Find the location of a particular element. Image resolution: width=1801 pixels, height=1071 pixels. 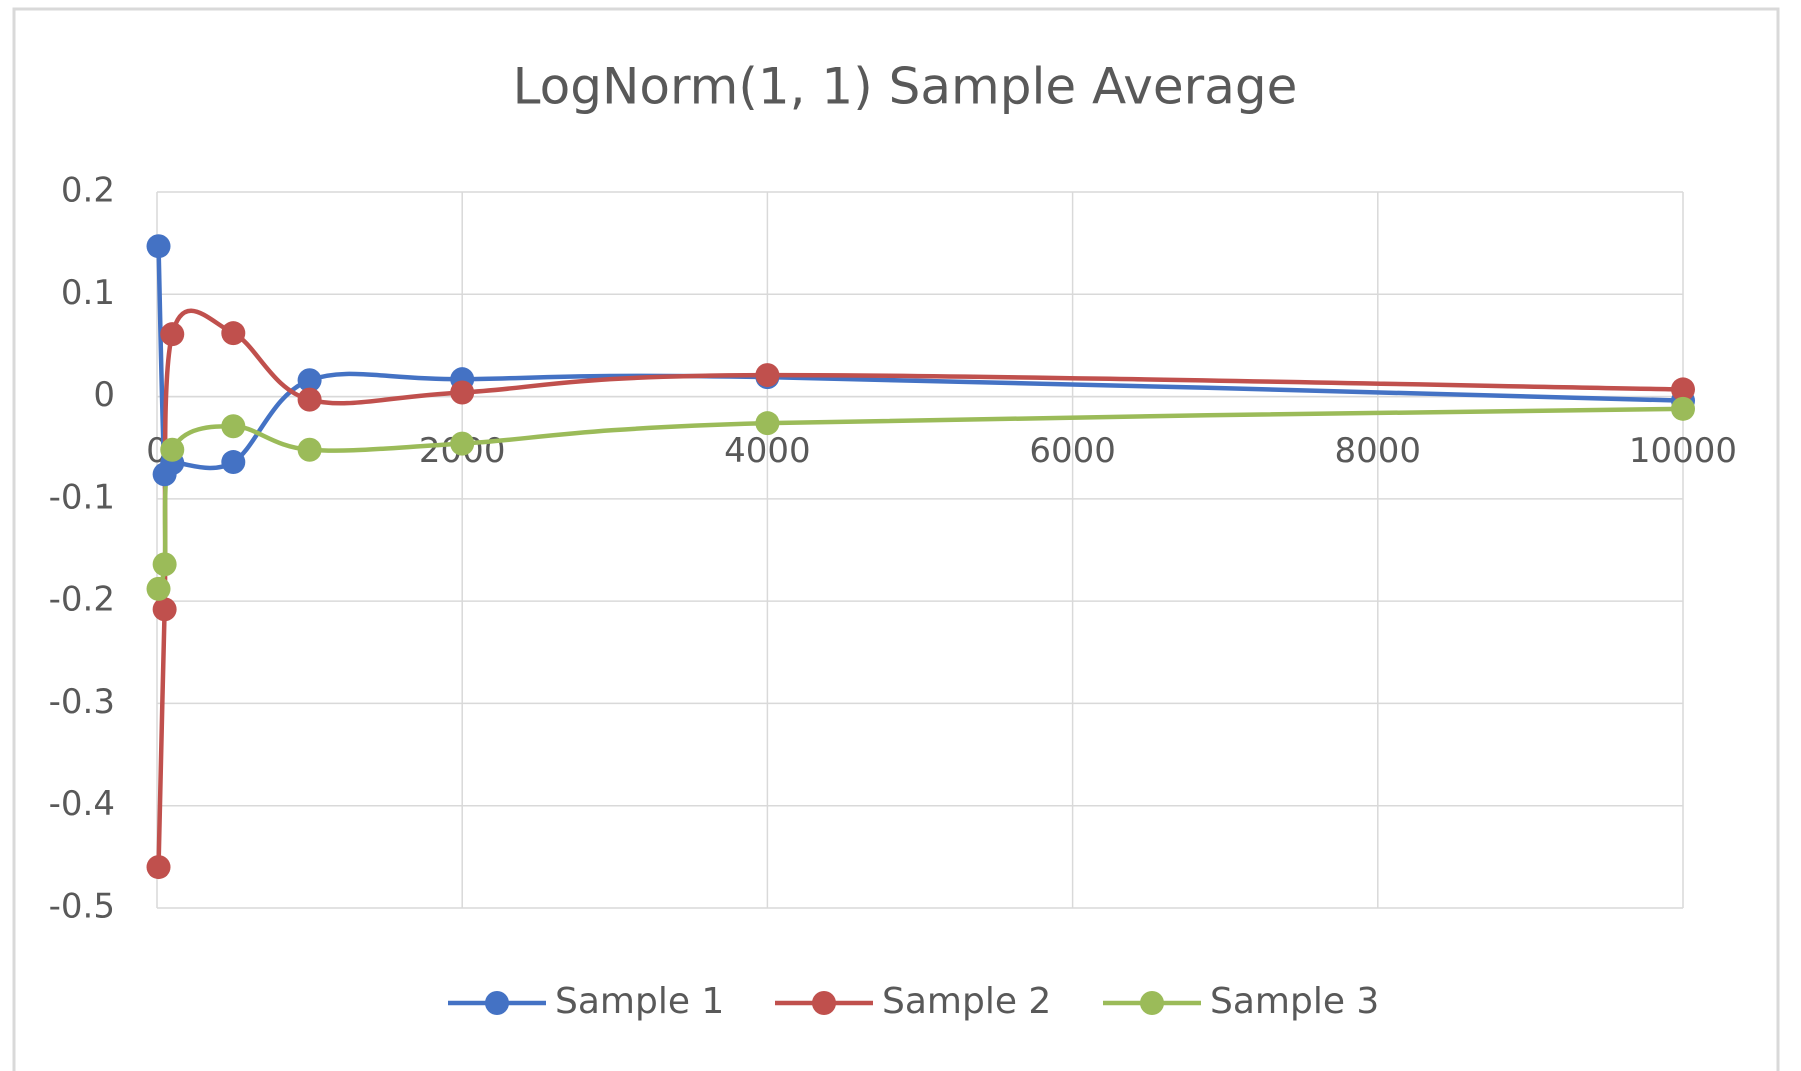

y-tick-label: -0.3 is located at coordinates (82, 702).